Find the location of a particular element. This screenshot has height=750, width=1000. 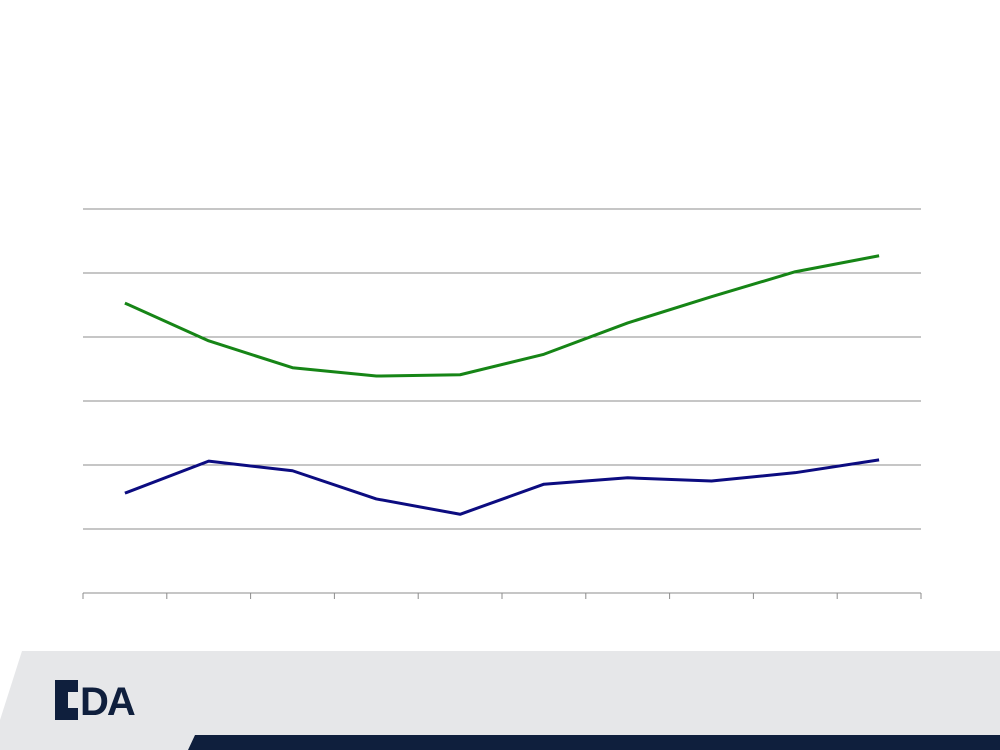

logo-mark is located at coordinates (66, 700).